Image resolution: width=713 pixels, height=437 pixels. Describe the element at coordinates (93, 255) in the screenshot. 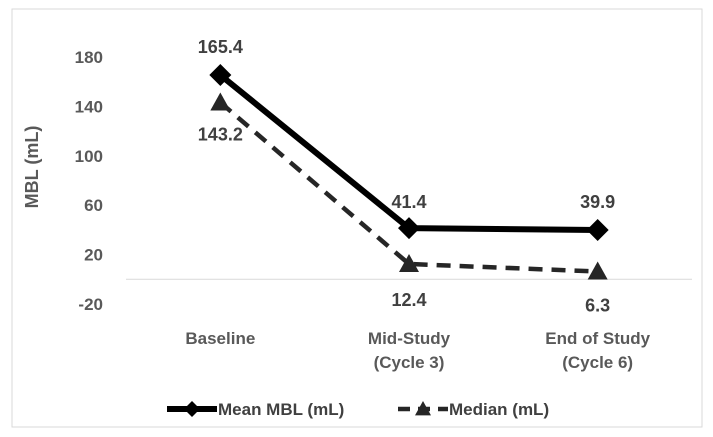

I see `y-tick-label: 20` at that location.